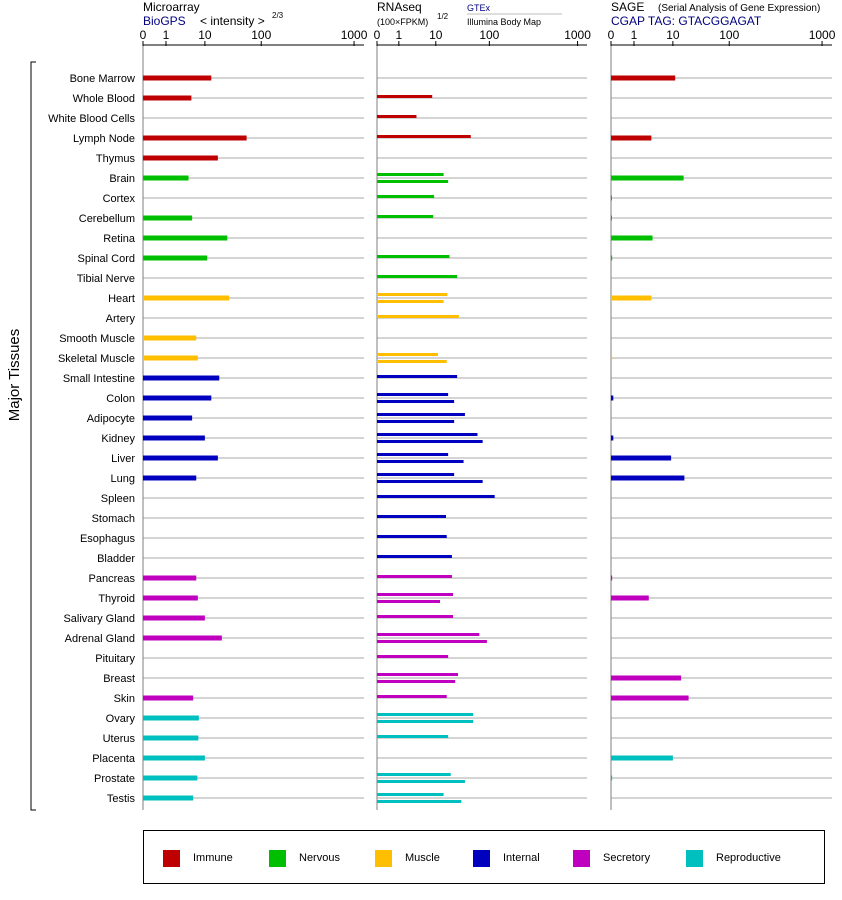 Image resolution: width=842 pixels, height=900 pixels. What do you see at coordinates (121, 319) in the screenshot?
I see `tissue-label: Artery` at bounding box center [121, 319].